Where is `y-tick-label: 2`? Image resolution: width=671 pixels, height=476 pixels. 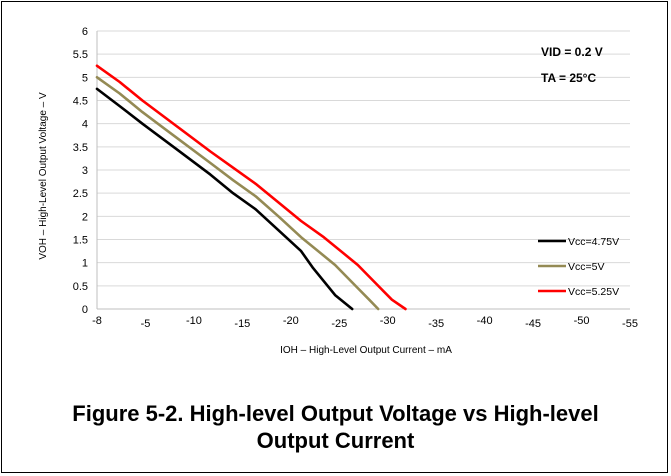
y-tick-label: 2 is located at coordinates (85, 217).